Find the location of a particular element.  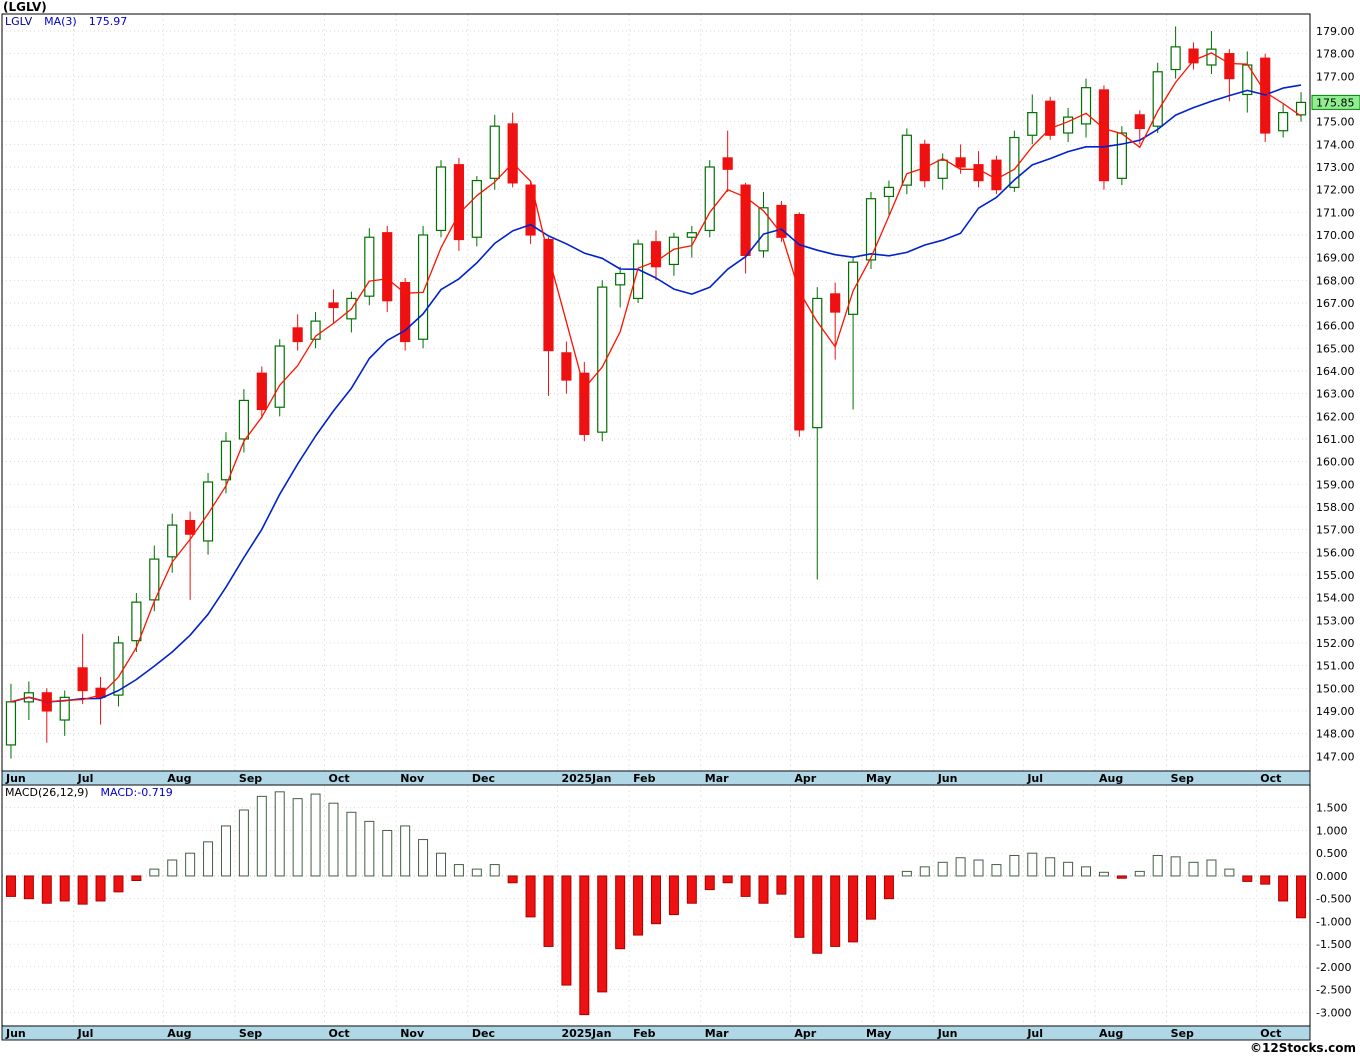

macd-tick-label: -3.000 is located at coordinates (1333, 1012).